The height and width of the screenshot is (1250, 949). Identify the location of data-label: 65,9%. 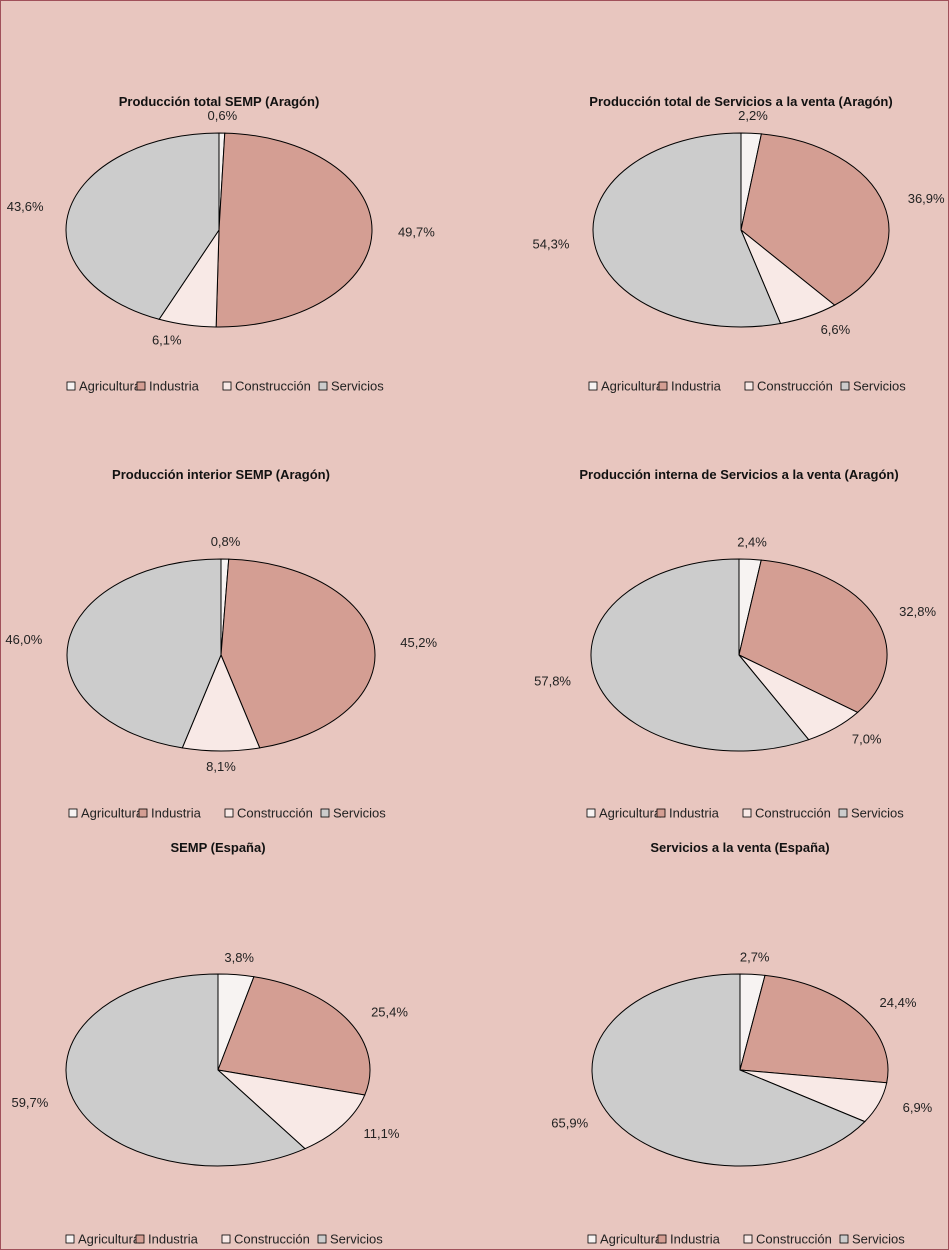
(569, 1122).